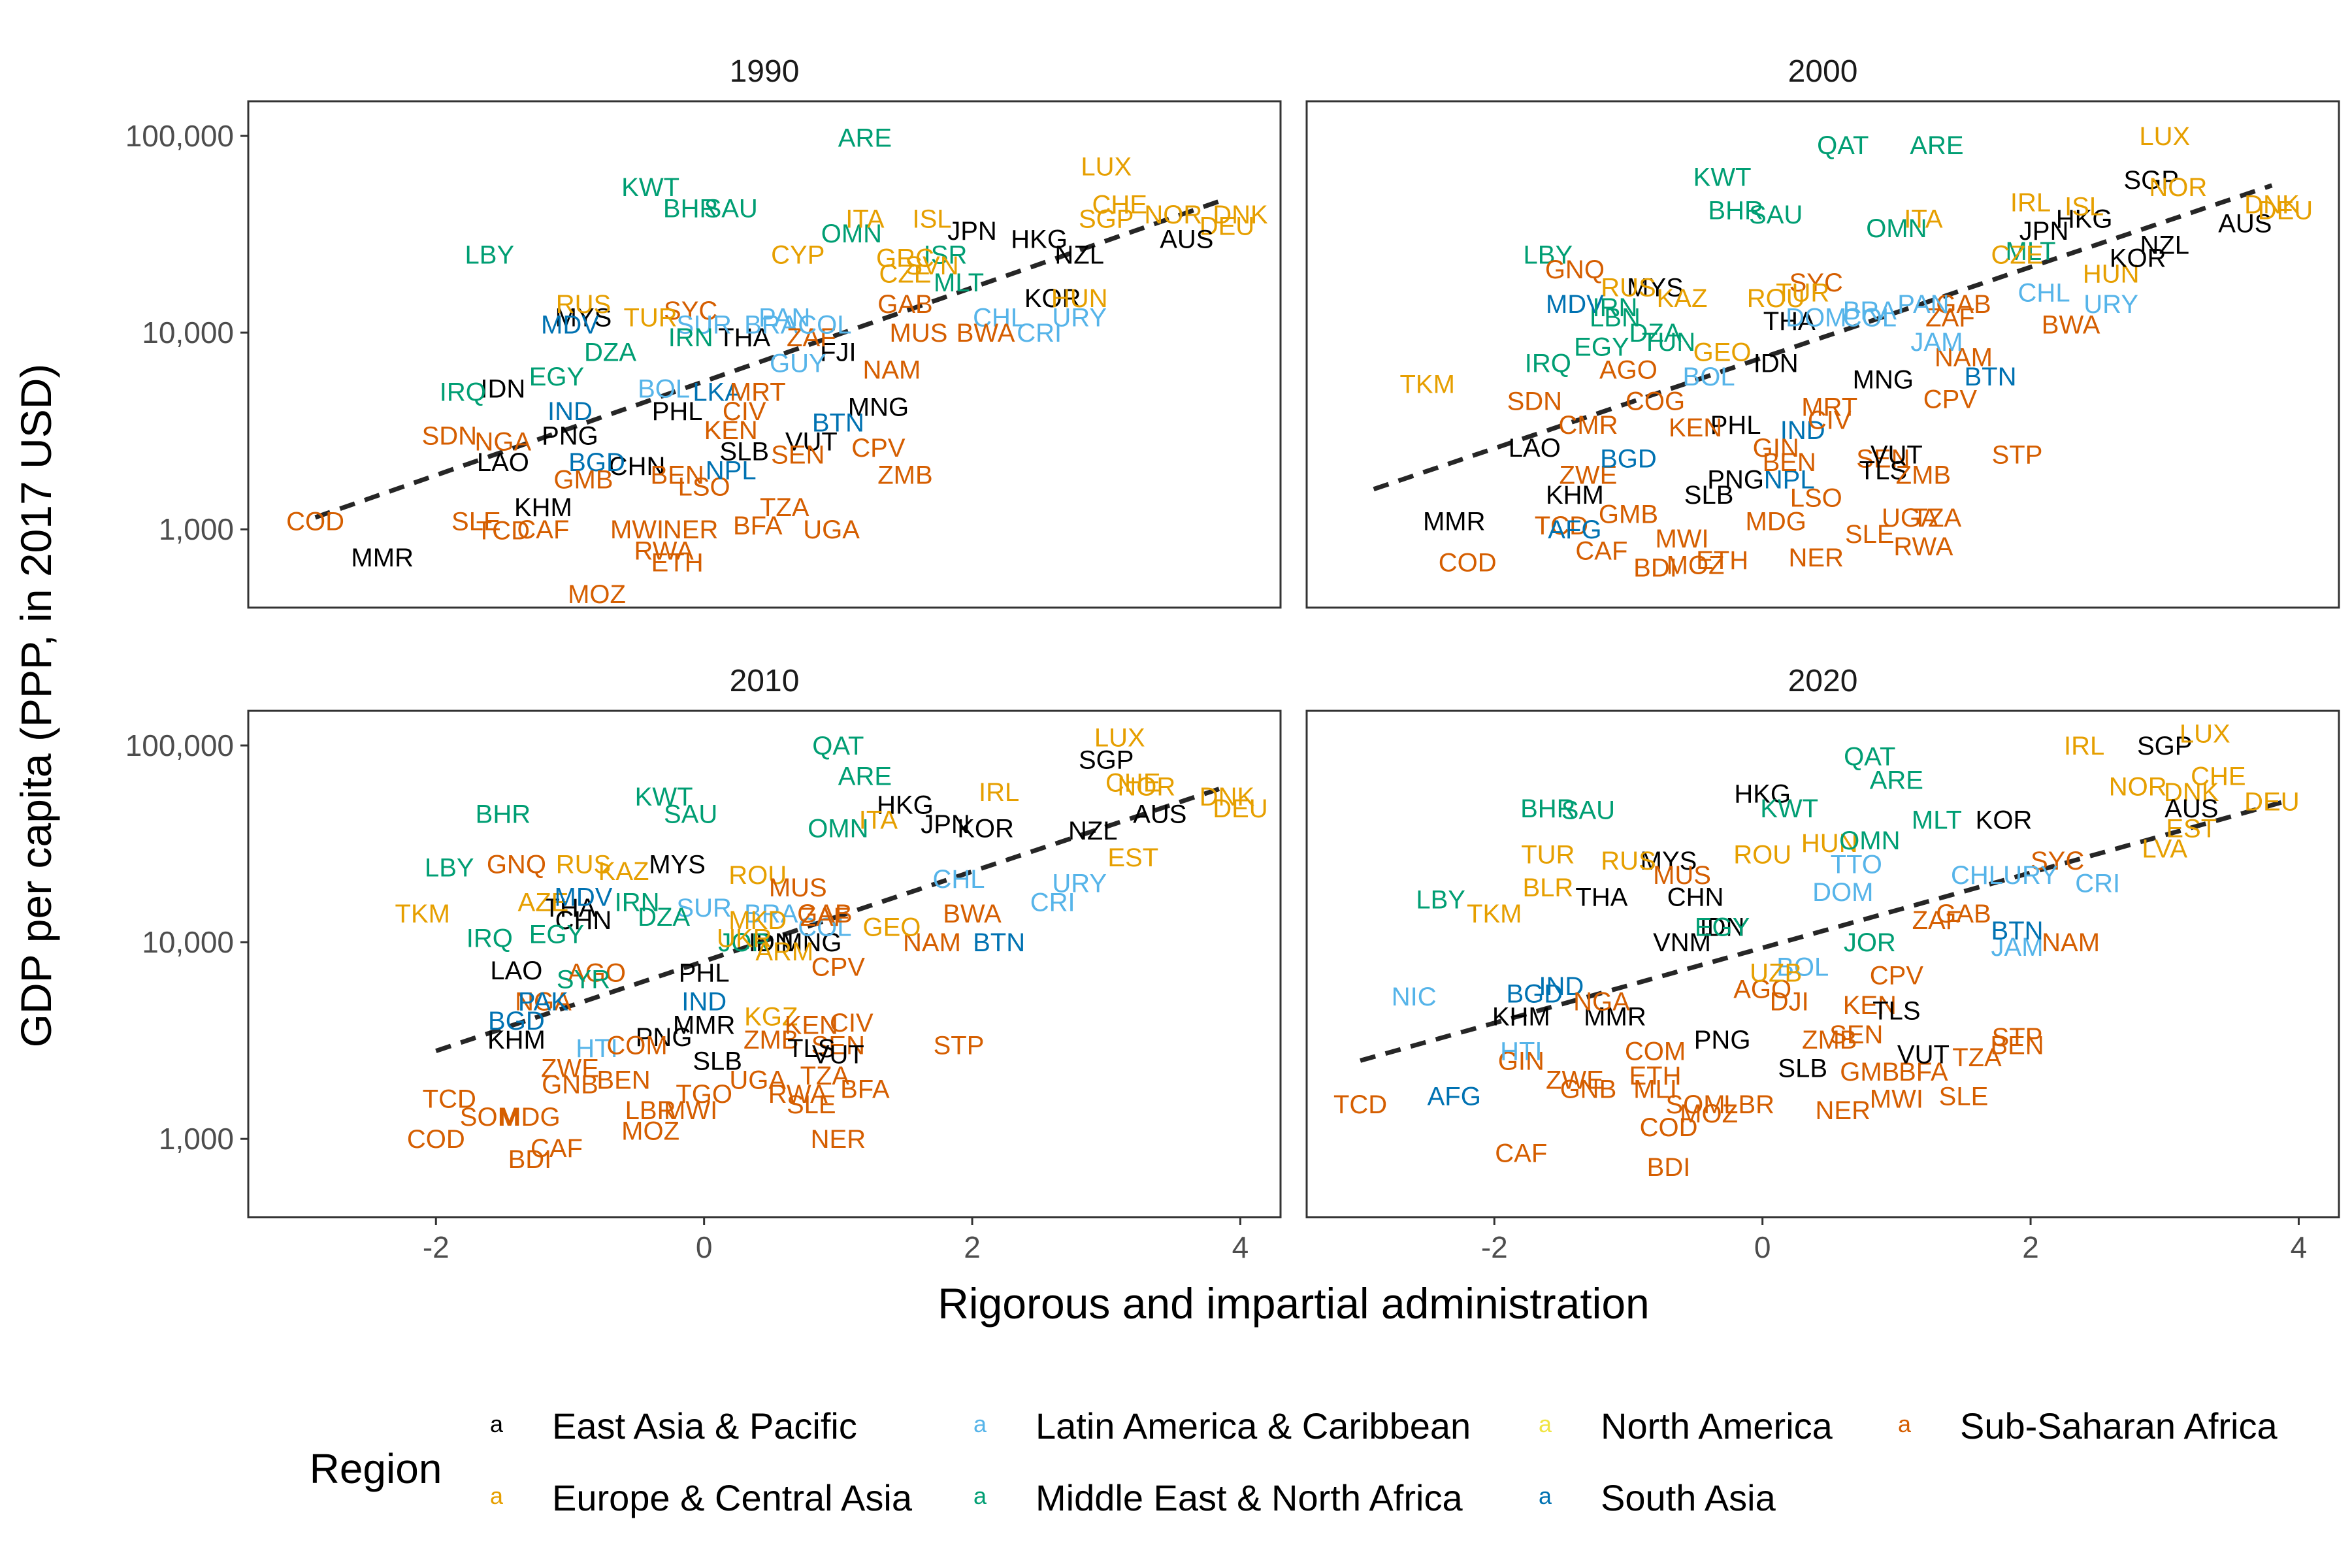 The image size is (2352, 1568). Describe the element at coordinates (516, 864) in the screenshot. I see `country-label: GNQ` at that location.